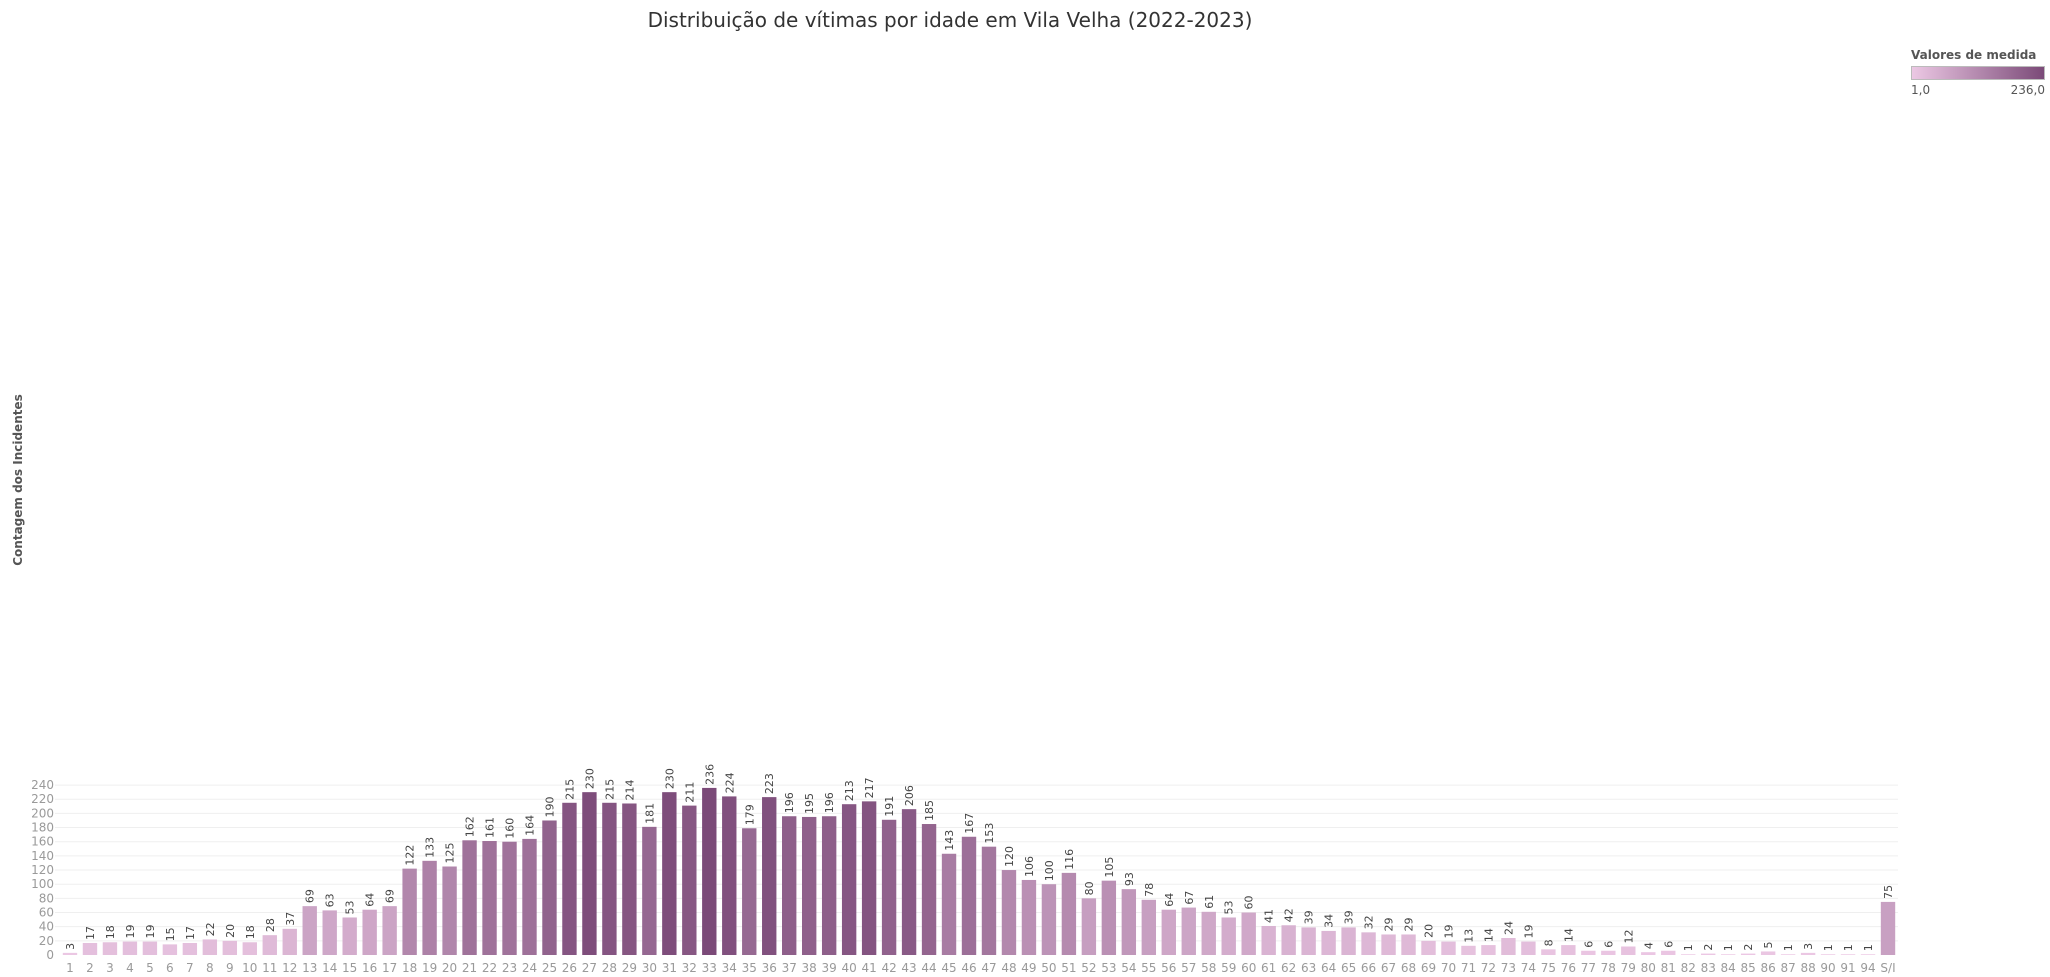  What do you see at coordinates (430, 847) in the screenshot?
I see `data-label: 133` at bounding box center [430, 847].